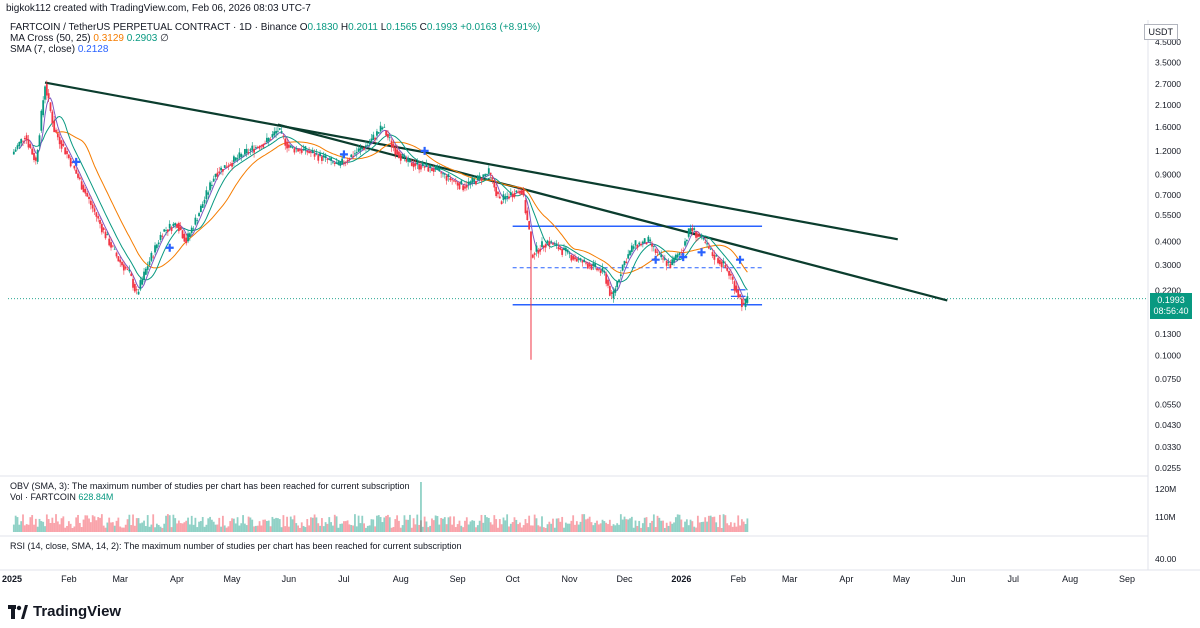 The width and height of the screenshot is (1200, 628). I want to click on time-axis-tick-3: Apr, so click(177, 579).